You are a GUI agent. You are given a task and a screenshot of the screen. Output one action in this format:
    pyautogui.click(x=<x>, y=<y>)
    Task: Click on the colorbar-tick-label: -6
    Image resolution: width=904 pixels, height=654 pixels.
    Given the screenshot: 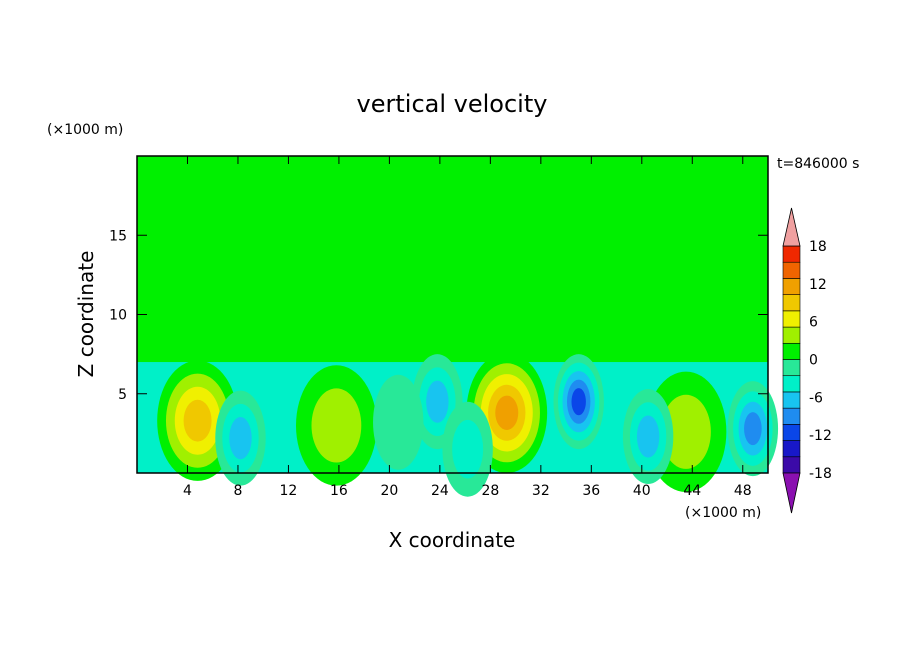 What is the action you would take?
    pyautogui.click(x=816, y=398)
    